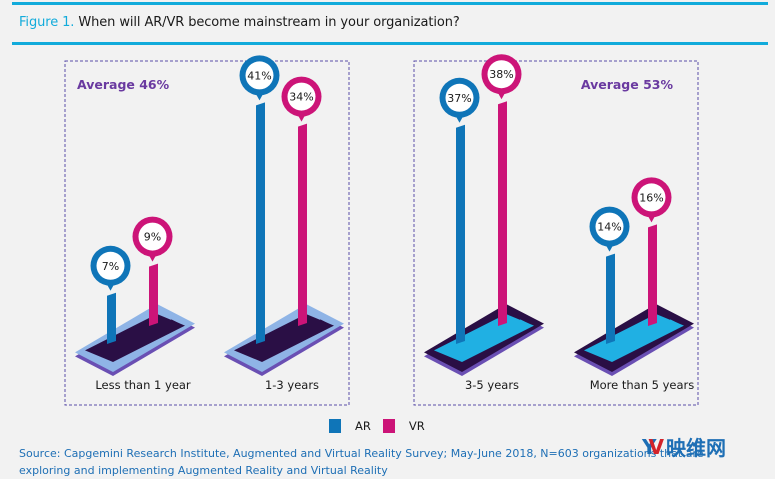  What do you see at coordinates (695, 448) in the screenshot?
I see `watermark-text: 映维网` at bounding box center [695, 448].